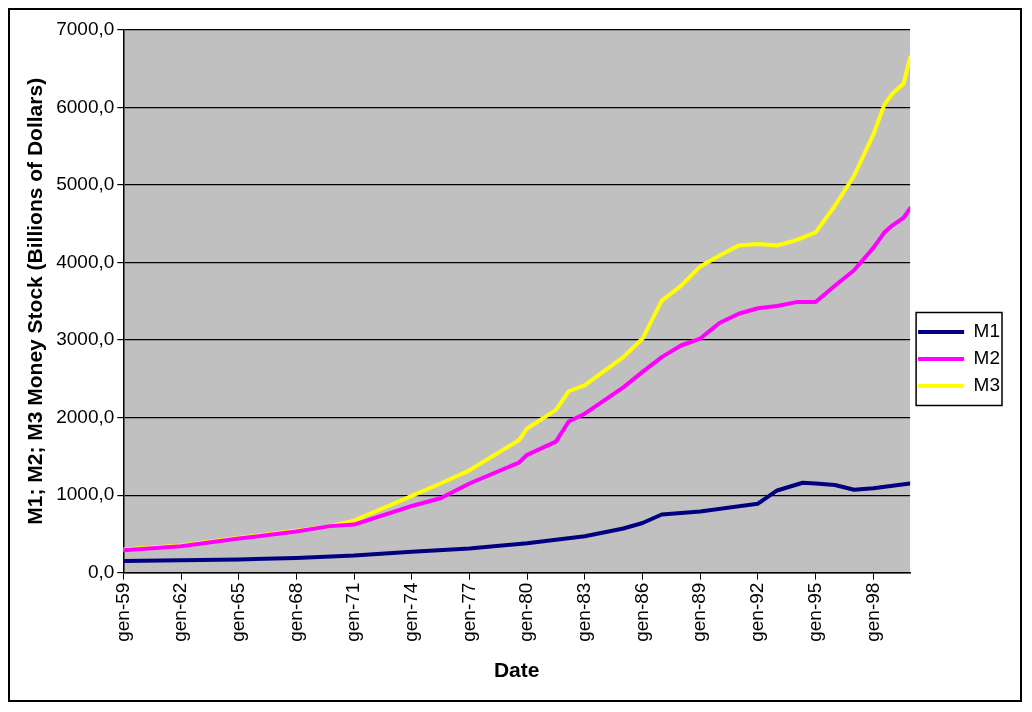  I want to click on x-tick-label: gen-62, so click(180, 612).